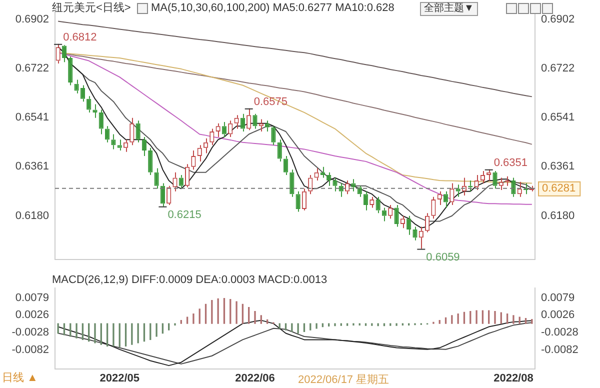 This screenshot has width=600, height=388. What do you see at coordinates (272, 8) in the screenshot?
I see `chart-subtitle: MA(5,10,30,60,100,200) MA5:0.6277 MA10:0.628` at bounding box center [272, 8].